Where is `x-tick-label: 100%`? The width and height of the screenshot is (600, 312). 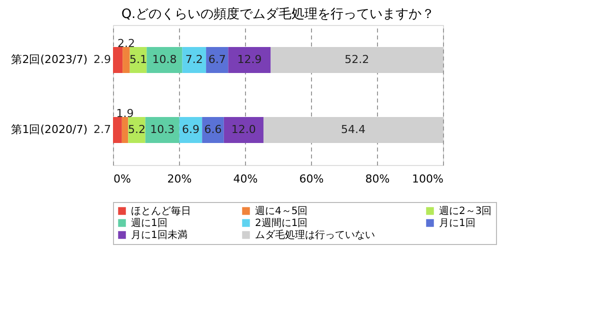
x-tick-label: 100% is located at coordinates (428, 179).